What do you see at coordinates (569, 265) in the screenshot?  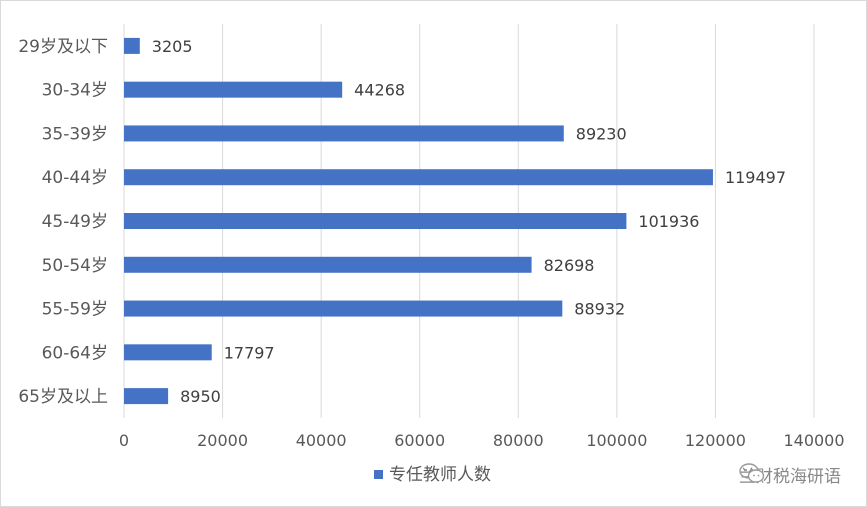 I see `data-label: 82698` at bounding box center [569, 265].